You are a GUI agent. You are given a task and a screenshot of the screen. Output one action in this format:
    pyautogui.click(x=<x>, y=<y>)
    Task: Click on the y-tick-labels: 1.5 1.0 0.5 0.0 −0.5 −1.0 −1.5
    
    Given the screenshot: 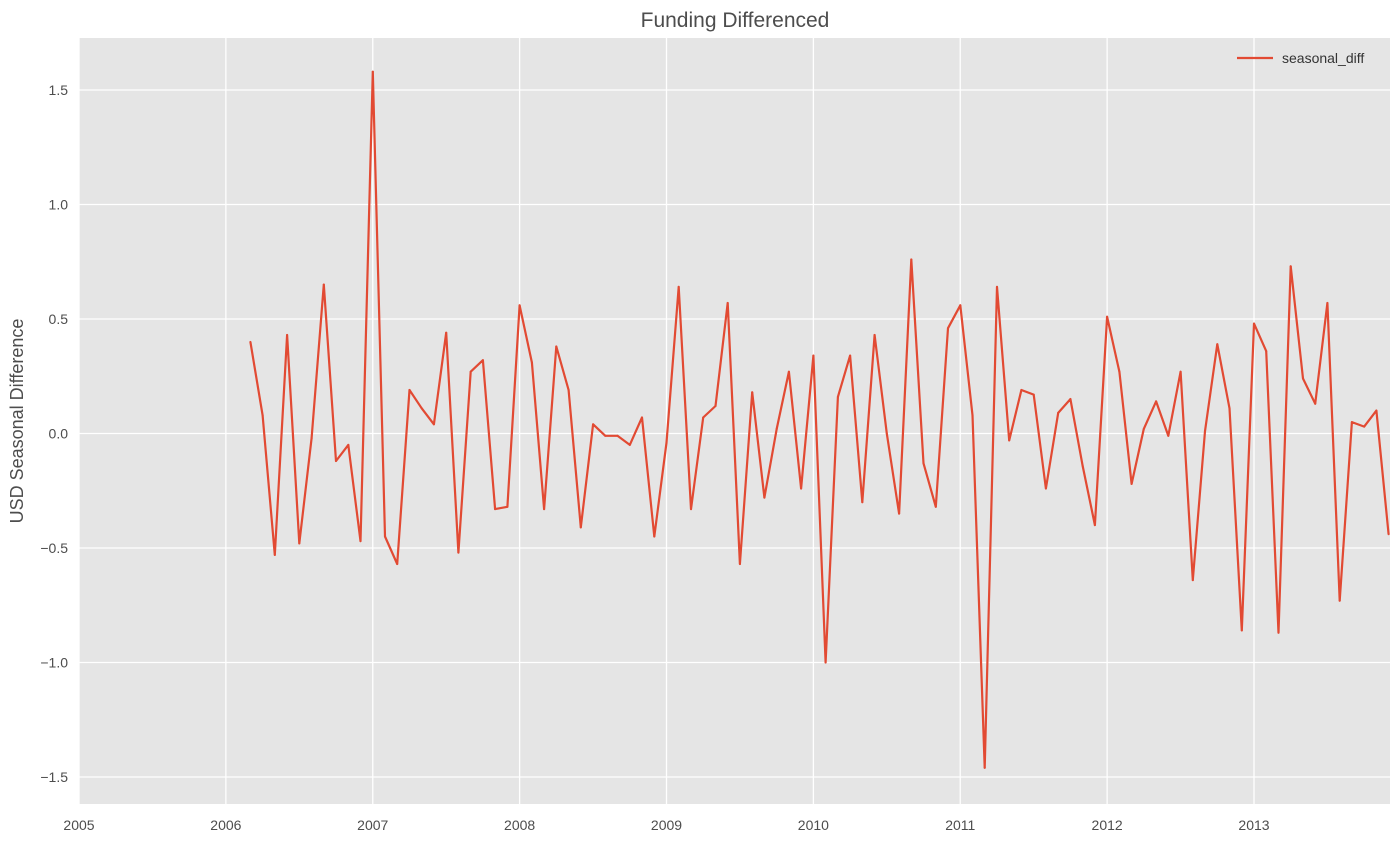 What is the action you would take?
    pyautogui.click(x=54, y=433)
    